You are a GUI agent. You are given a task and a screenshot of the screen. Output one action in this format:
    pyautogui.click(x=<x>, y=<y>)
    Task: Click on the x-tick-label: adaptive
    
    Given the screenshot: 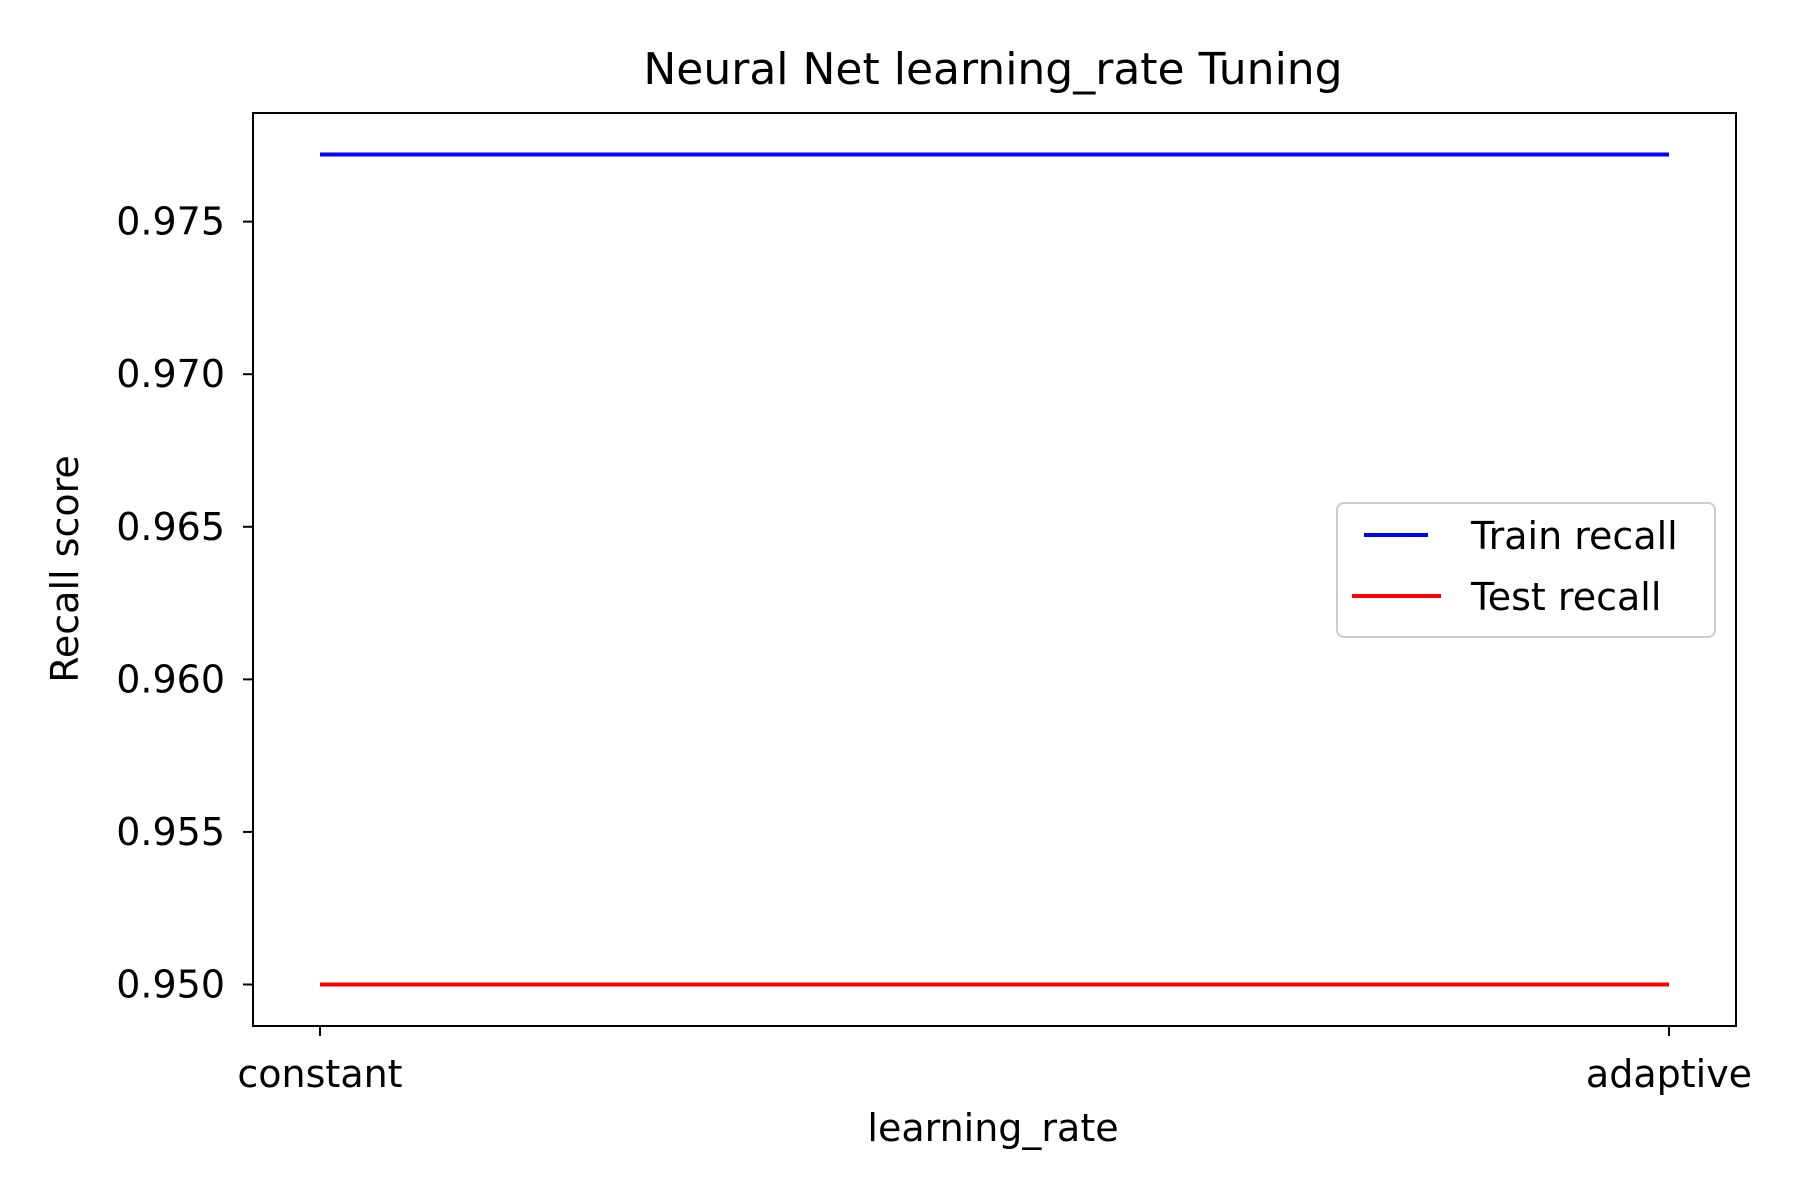 What is the action you would take?
    pyautogui.click(x=1669, y=1074)
    